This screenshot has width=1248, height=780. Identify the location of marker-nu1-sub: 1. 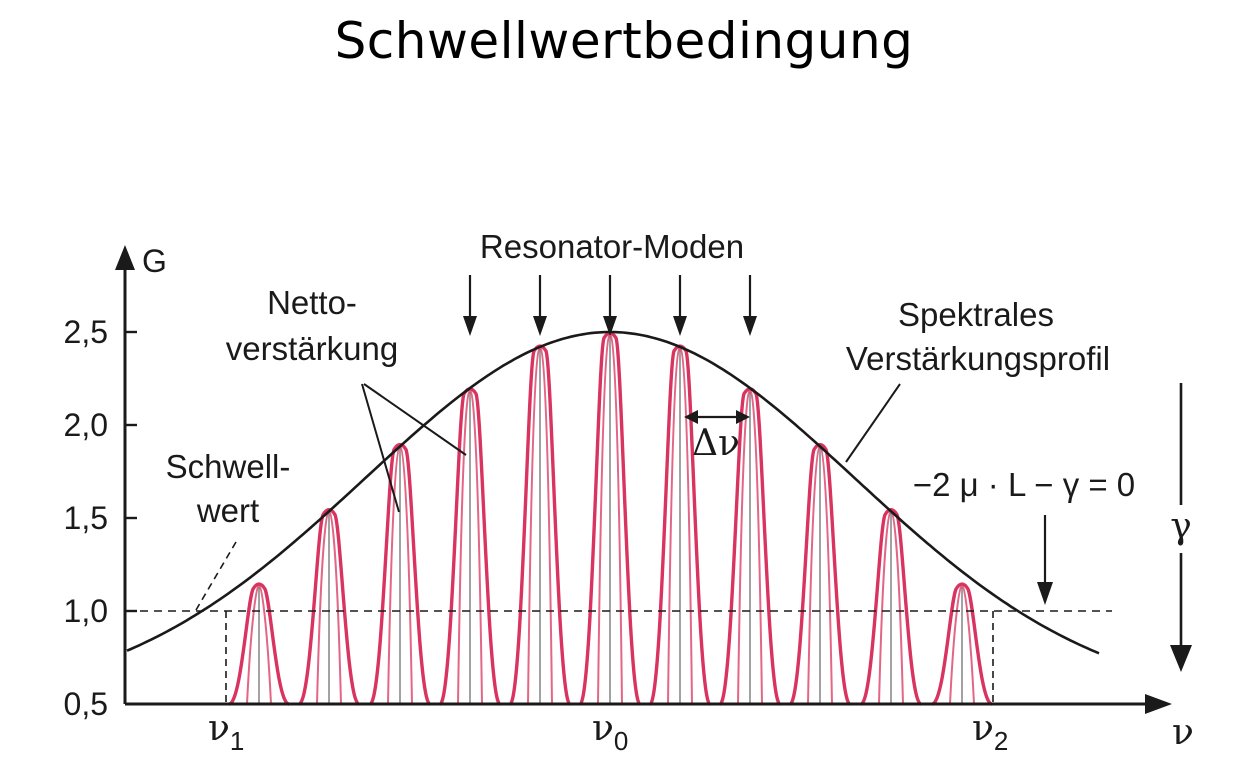
(237, 741).